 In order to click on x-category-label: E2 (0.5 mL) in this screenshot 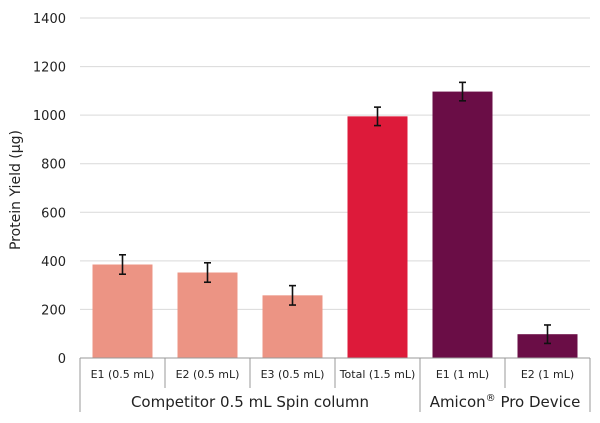, I will do `click(208, 374)`.